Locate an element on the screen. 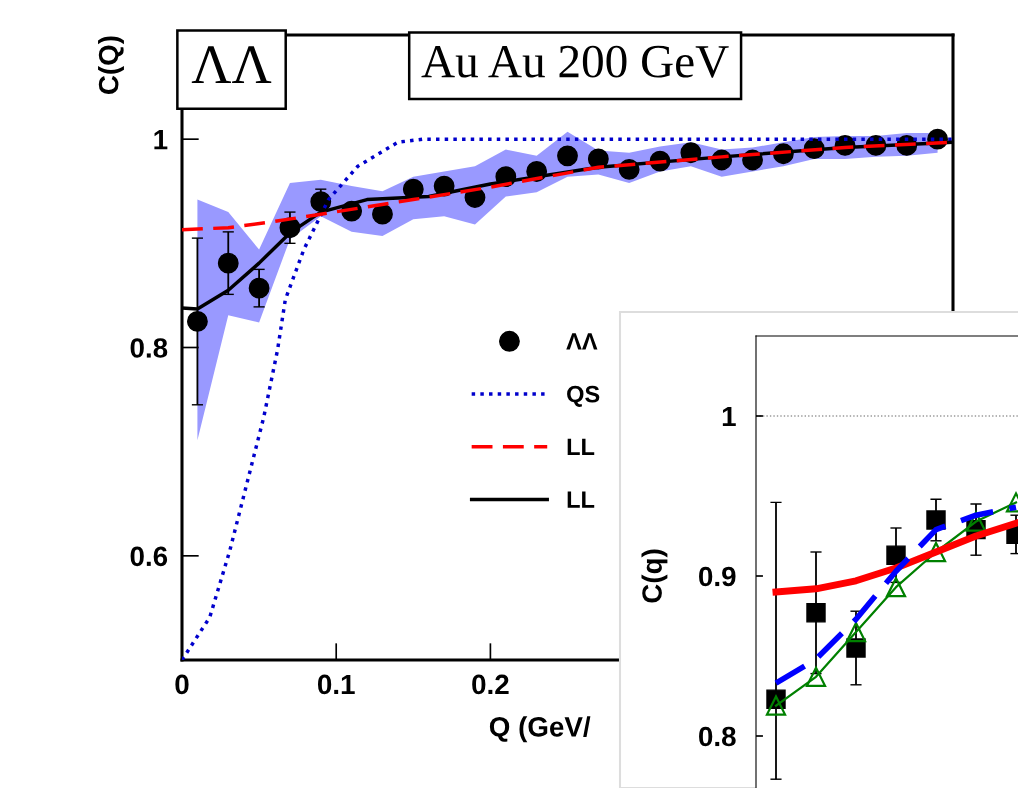 The height and width of the screenshot is (788, 1018). y-tick-label: 0.6 is located at coordinates (149, 556).